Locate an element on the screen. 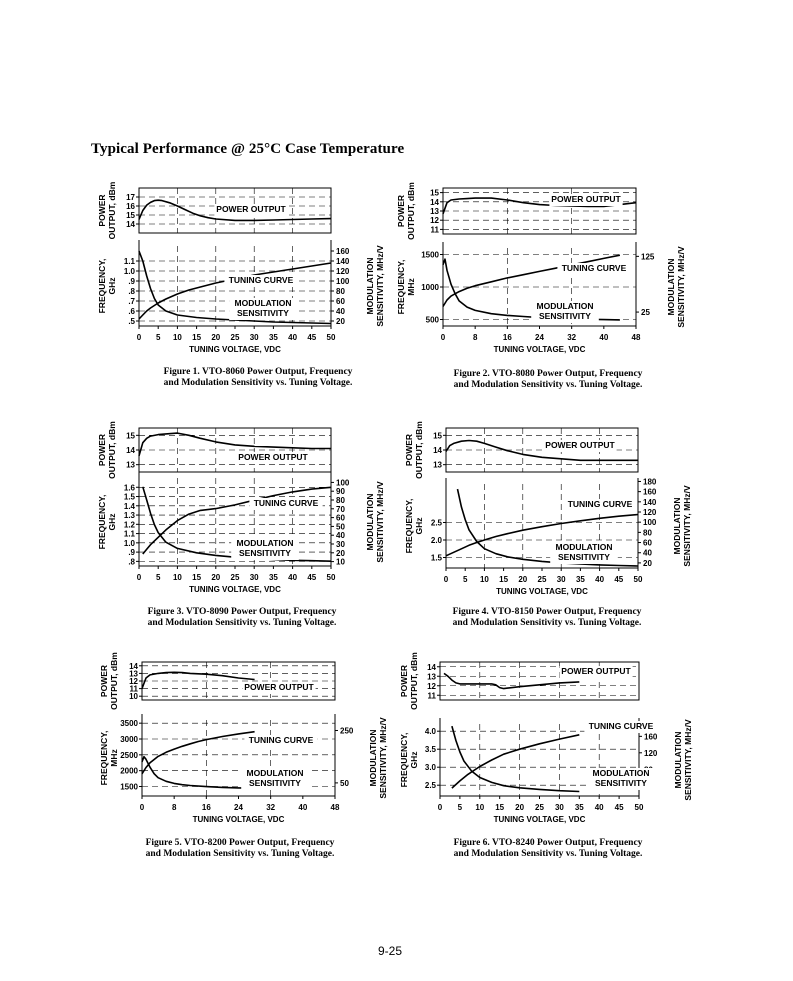  x-tick-label: 5 is located at coordinates (465, 579).